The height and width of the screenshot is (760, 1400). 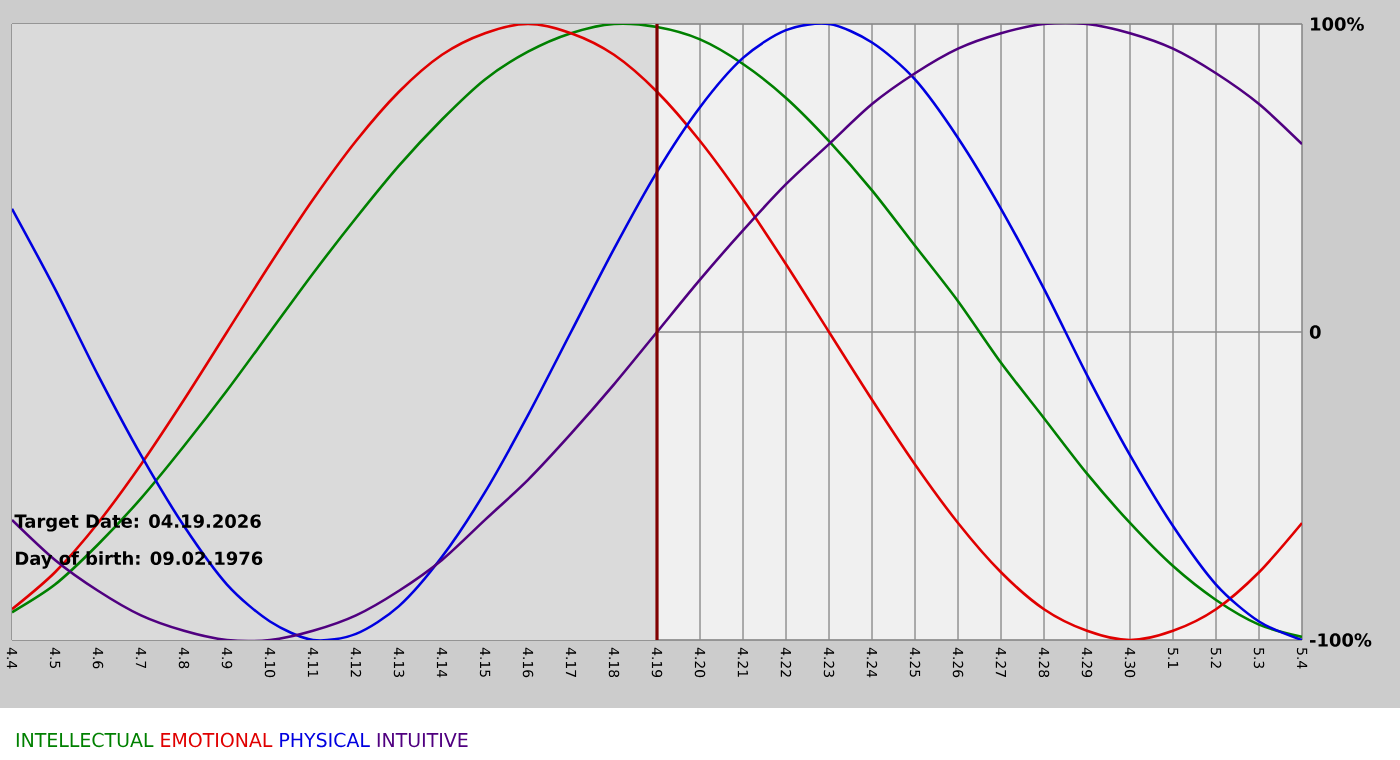 What do you see at coordinates (325, 740) in the screenshot?
I see `text: PHYSICAL` at bounding box center [325, 740].